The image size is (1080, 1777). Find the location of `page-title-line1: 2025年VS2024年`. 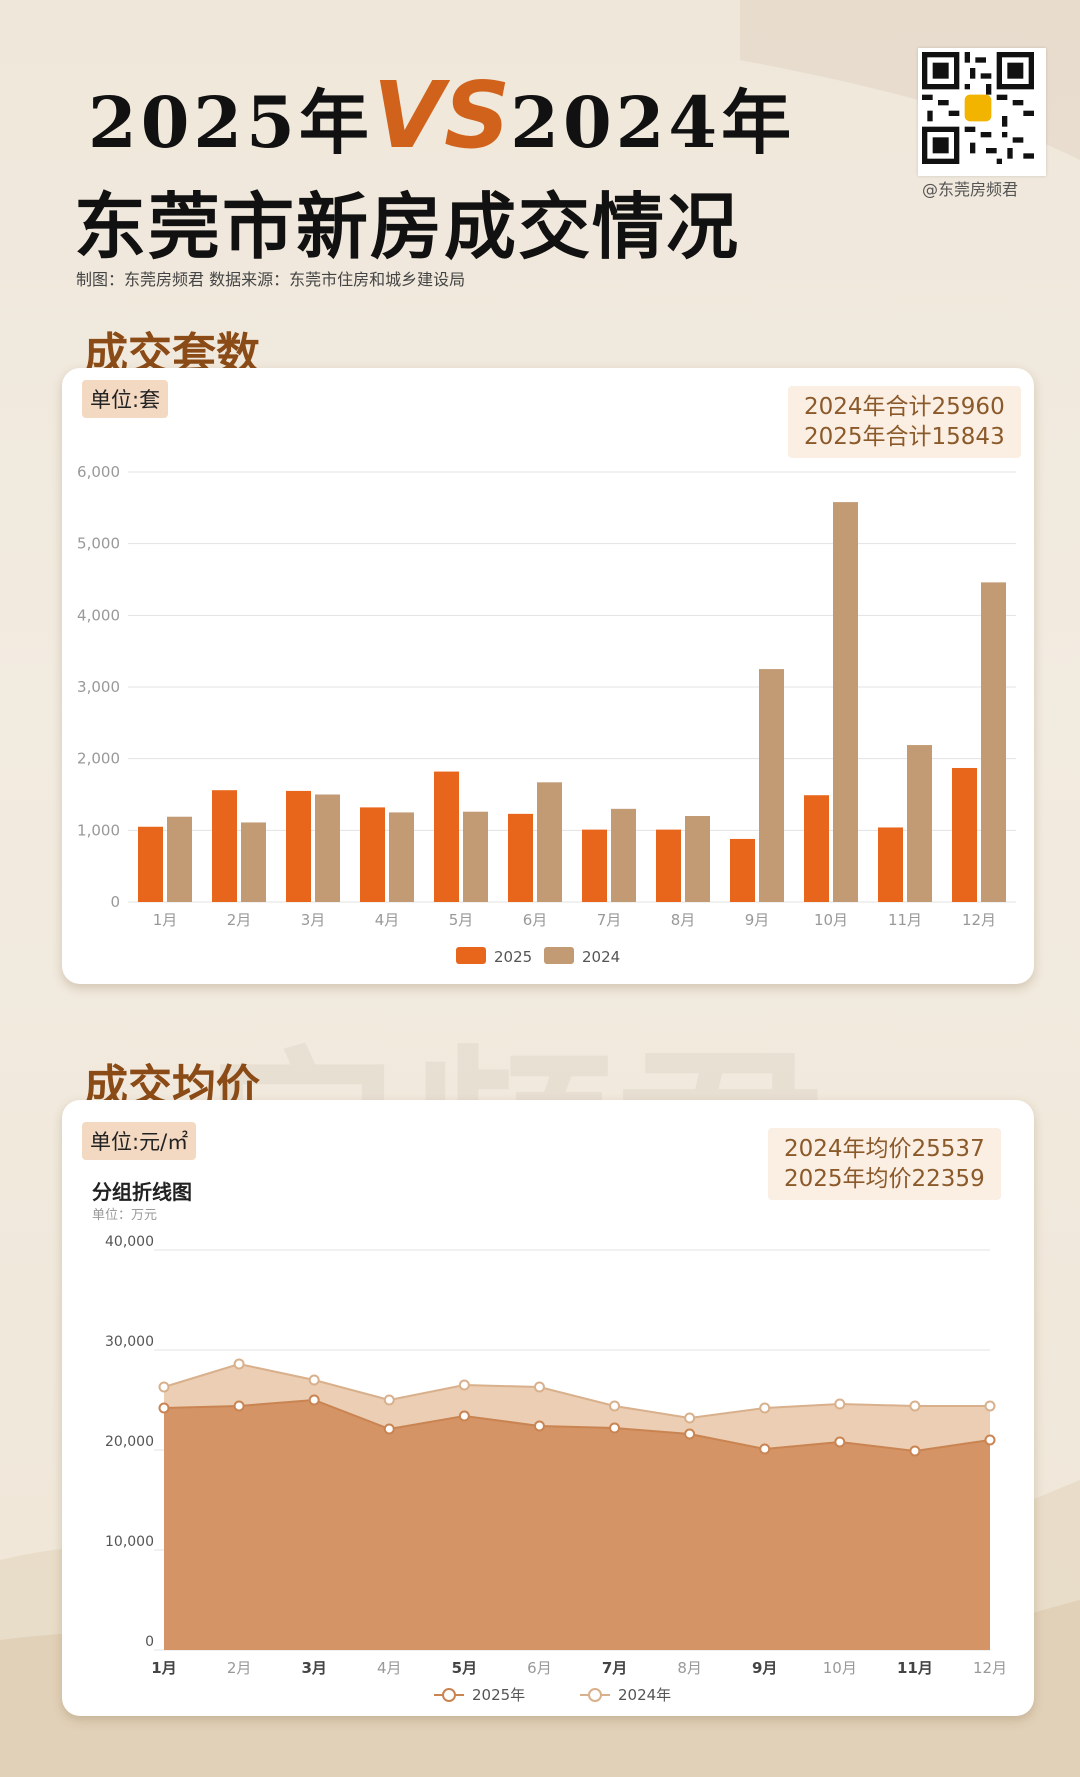

page-title-line1: 2025年VS2024年 is located at coordinates (441, 115).